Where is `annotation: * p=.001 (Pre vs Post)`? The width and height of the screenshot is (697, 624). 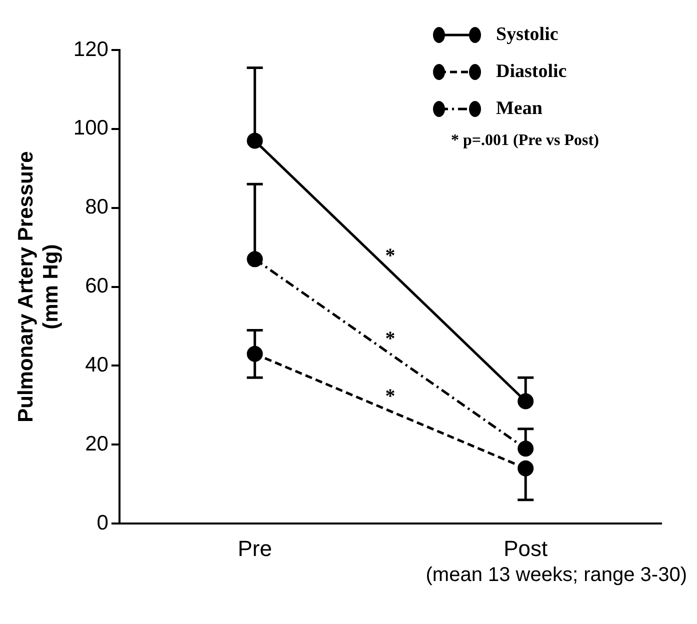 annotation: * p=.001 (Pre vs Post) is located at coordinates (525, 141).